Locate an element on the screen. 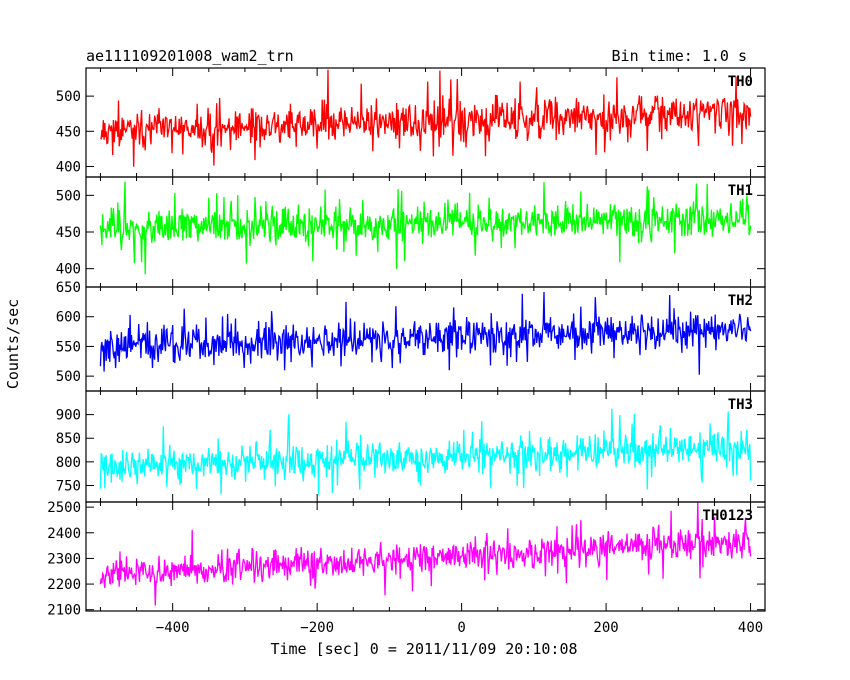  x-tick-label: −400 is located at coordinates (173, 628).